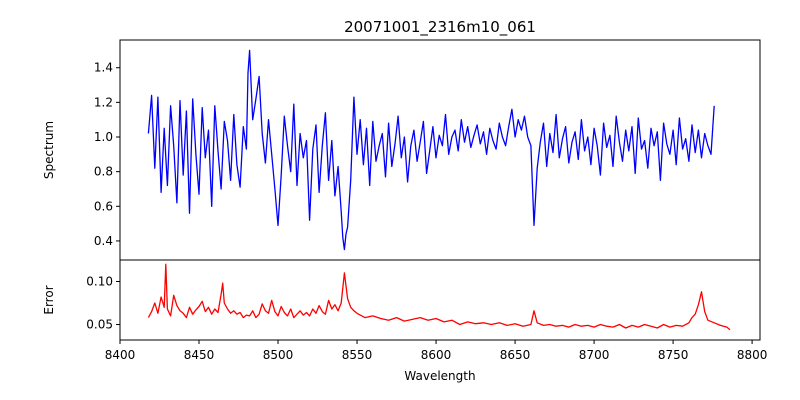  I want to click on spectrum-y-tick-label: 0.6, so click(103, 206).